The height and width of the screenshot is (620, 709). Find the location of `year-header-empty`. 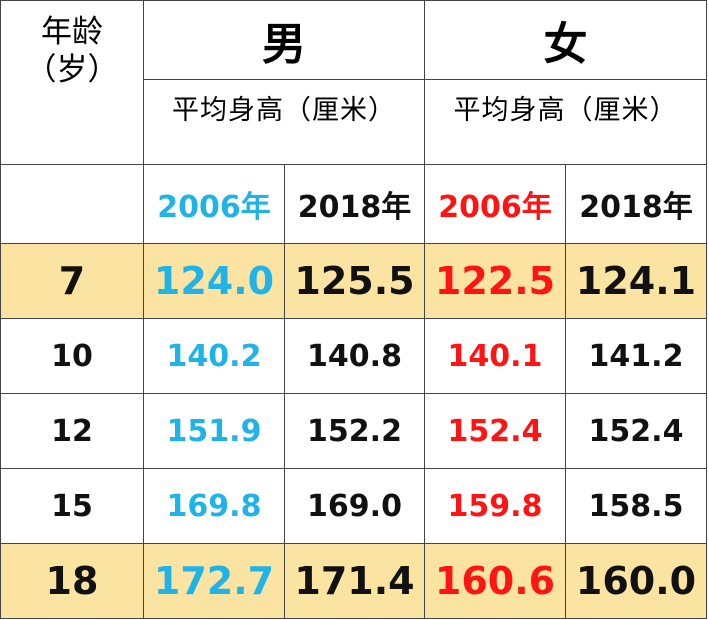

year-header-empty is located at coordinates (72, 204).